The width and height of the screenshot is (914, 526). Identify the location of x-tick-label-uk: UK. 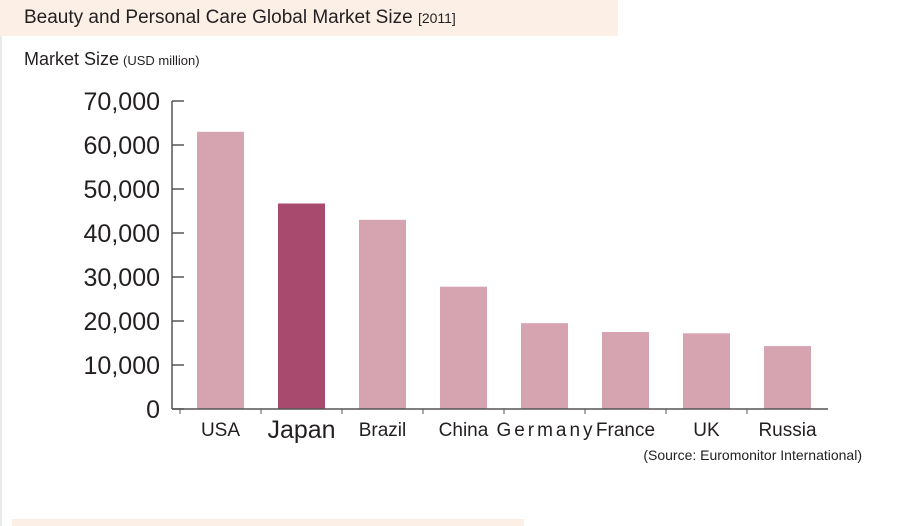
(706, 430).